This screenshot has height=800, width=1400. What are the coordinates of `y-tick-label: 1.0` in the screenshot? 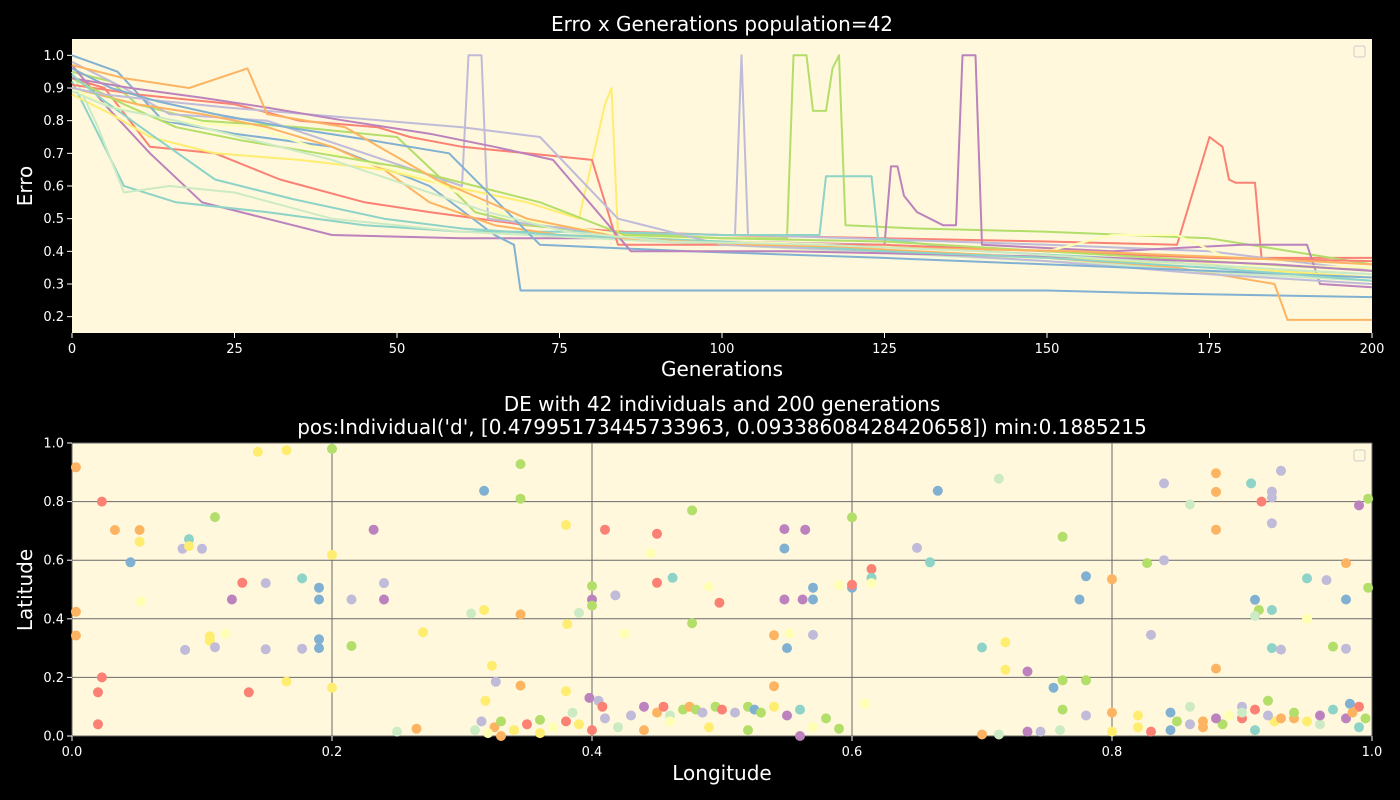 It's located at (53, 56).